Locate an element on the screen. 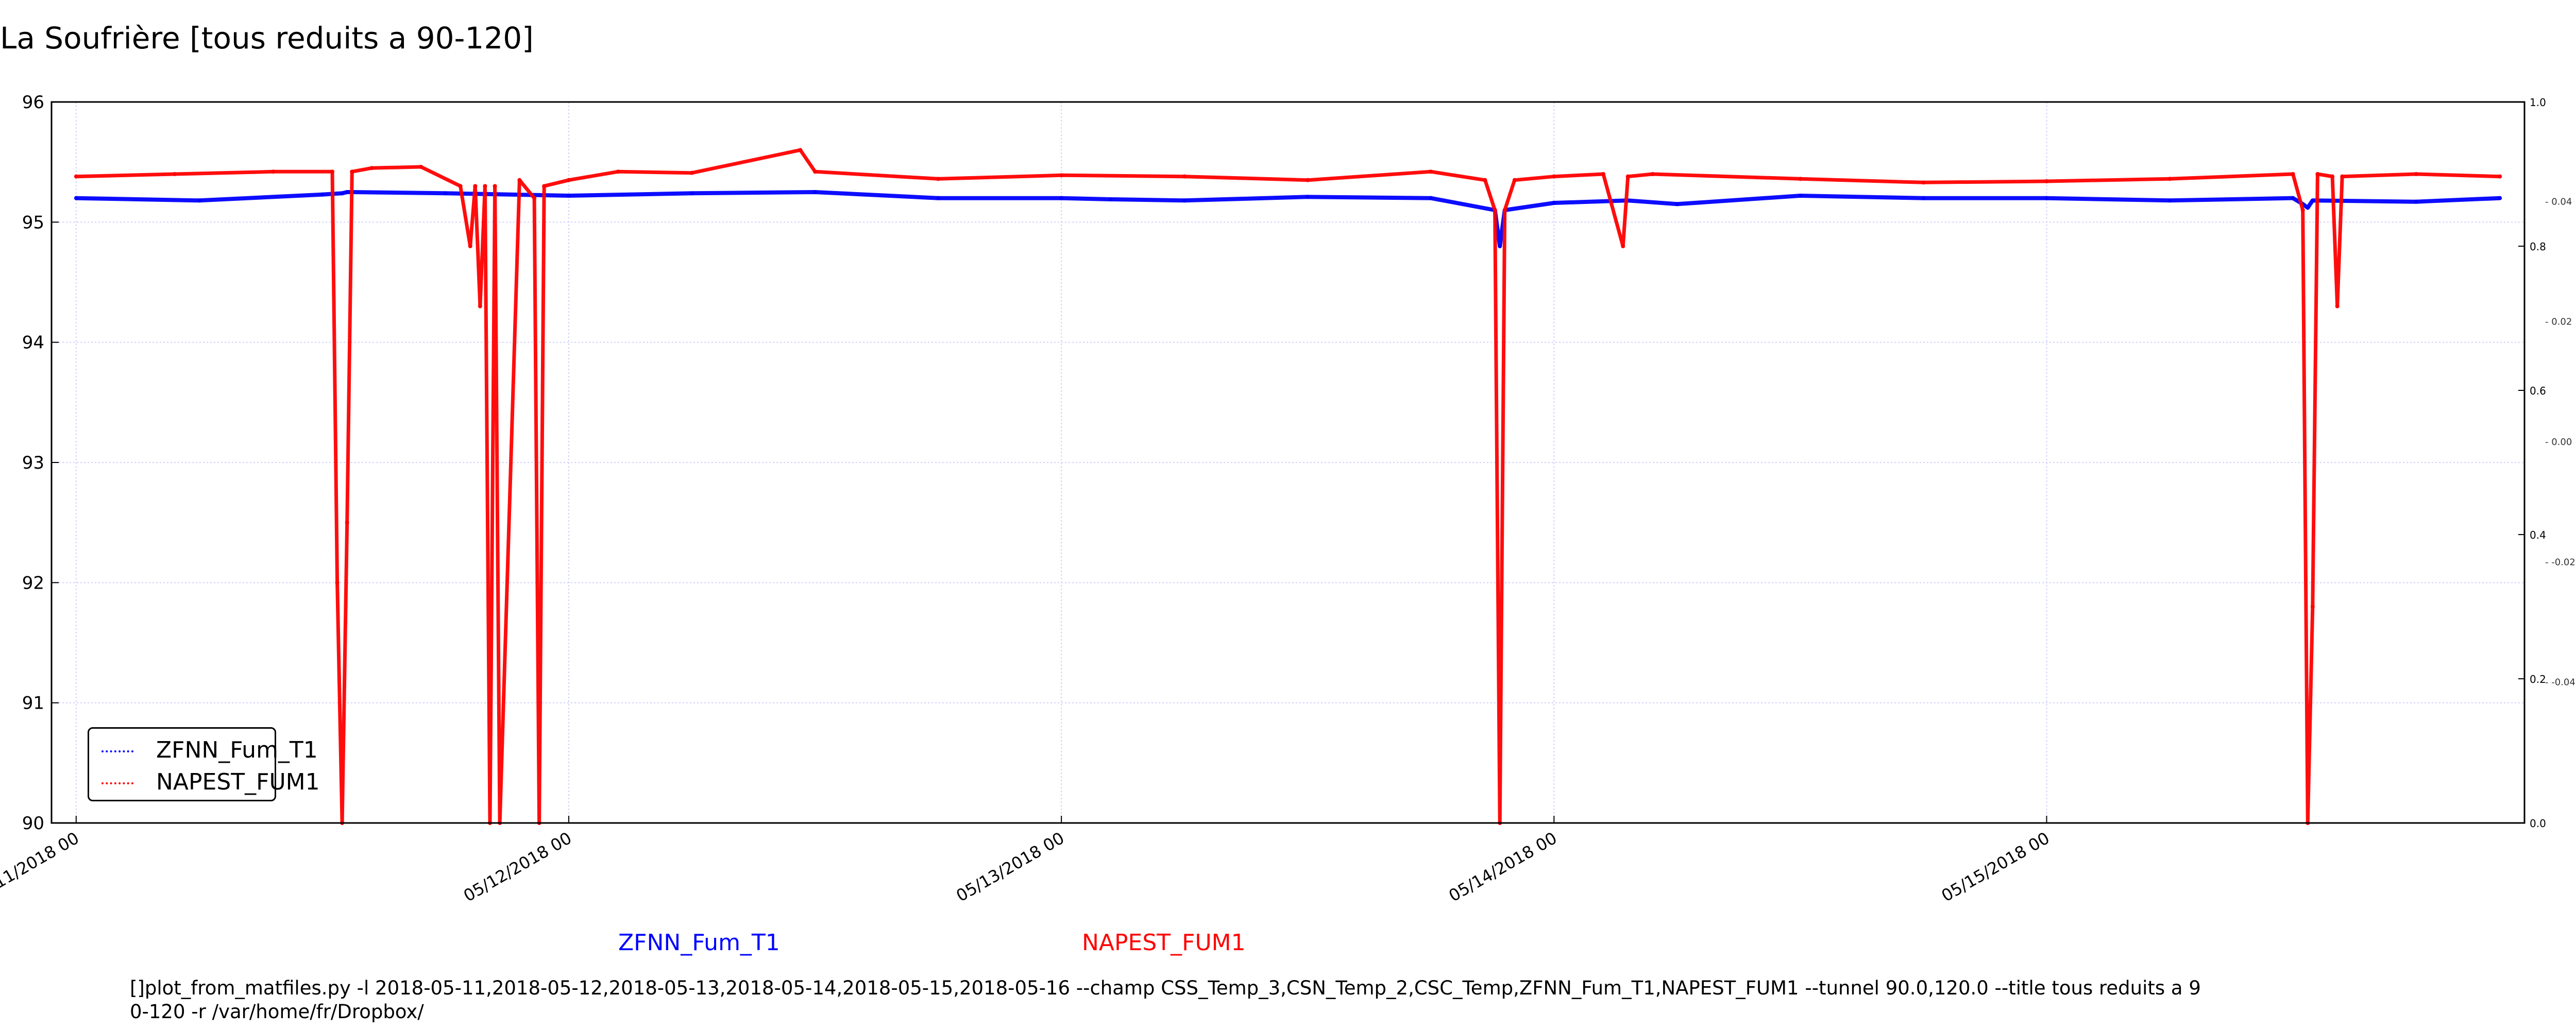 Image resolution: width=2576 pixels, height=1030 pixels. legend-item-series2: NAPEST_FUM1 is located at coordinates (204, 782).